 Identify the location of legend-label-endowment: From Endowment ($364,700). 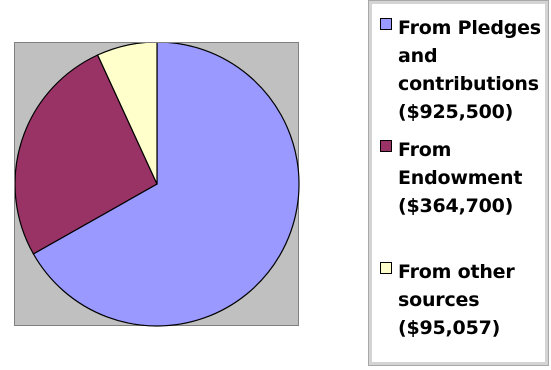
(473, 178).